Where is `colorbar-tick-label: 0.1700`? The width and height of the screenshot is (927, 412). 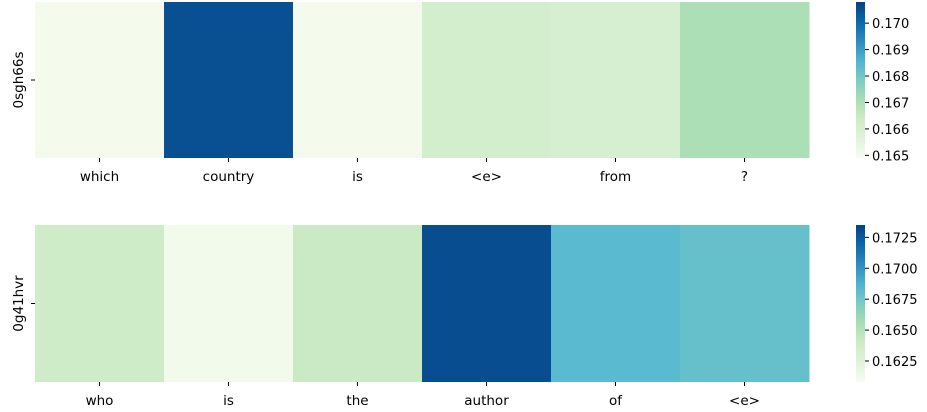 colorbar-tick-label: 0.1700 is located at coordinates (895, 269).